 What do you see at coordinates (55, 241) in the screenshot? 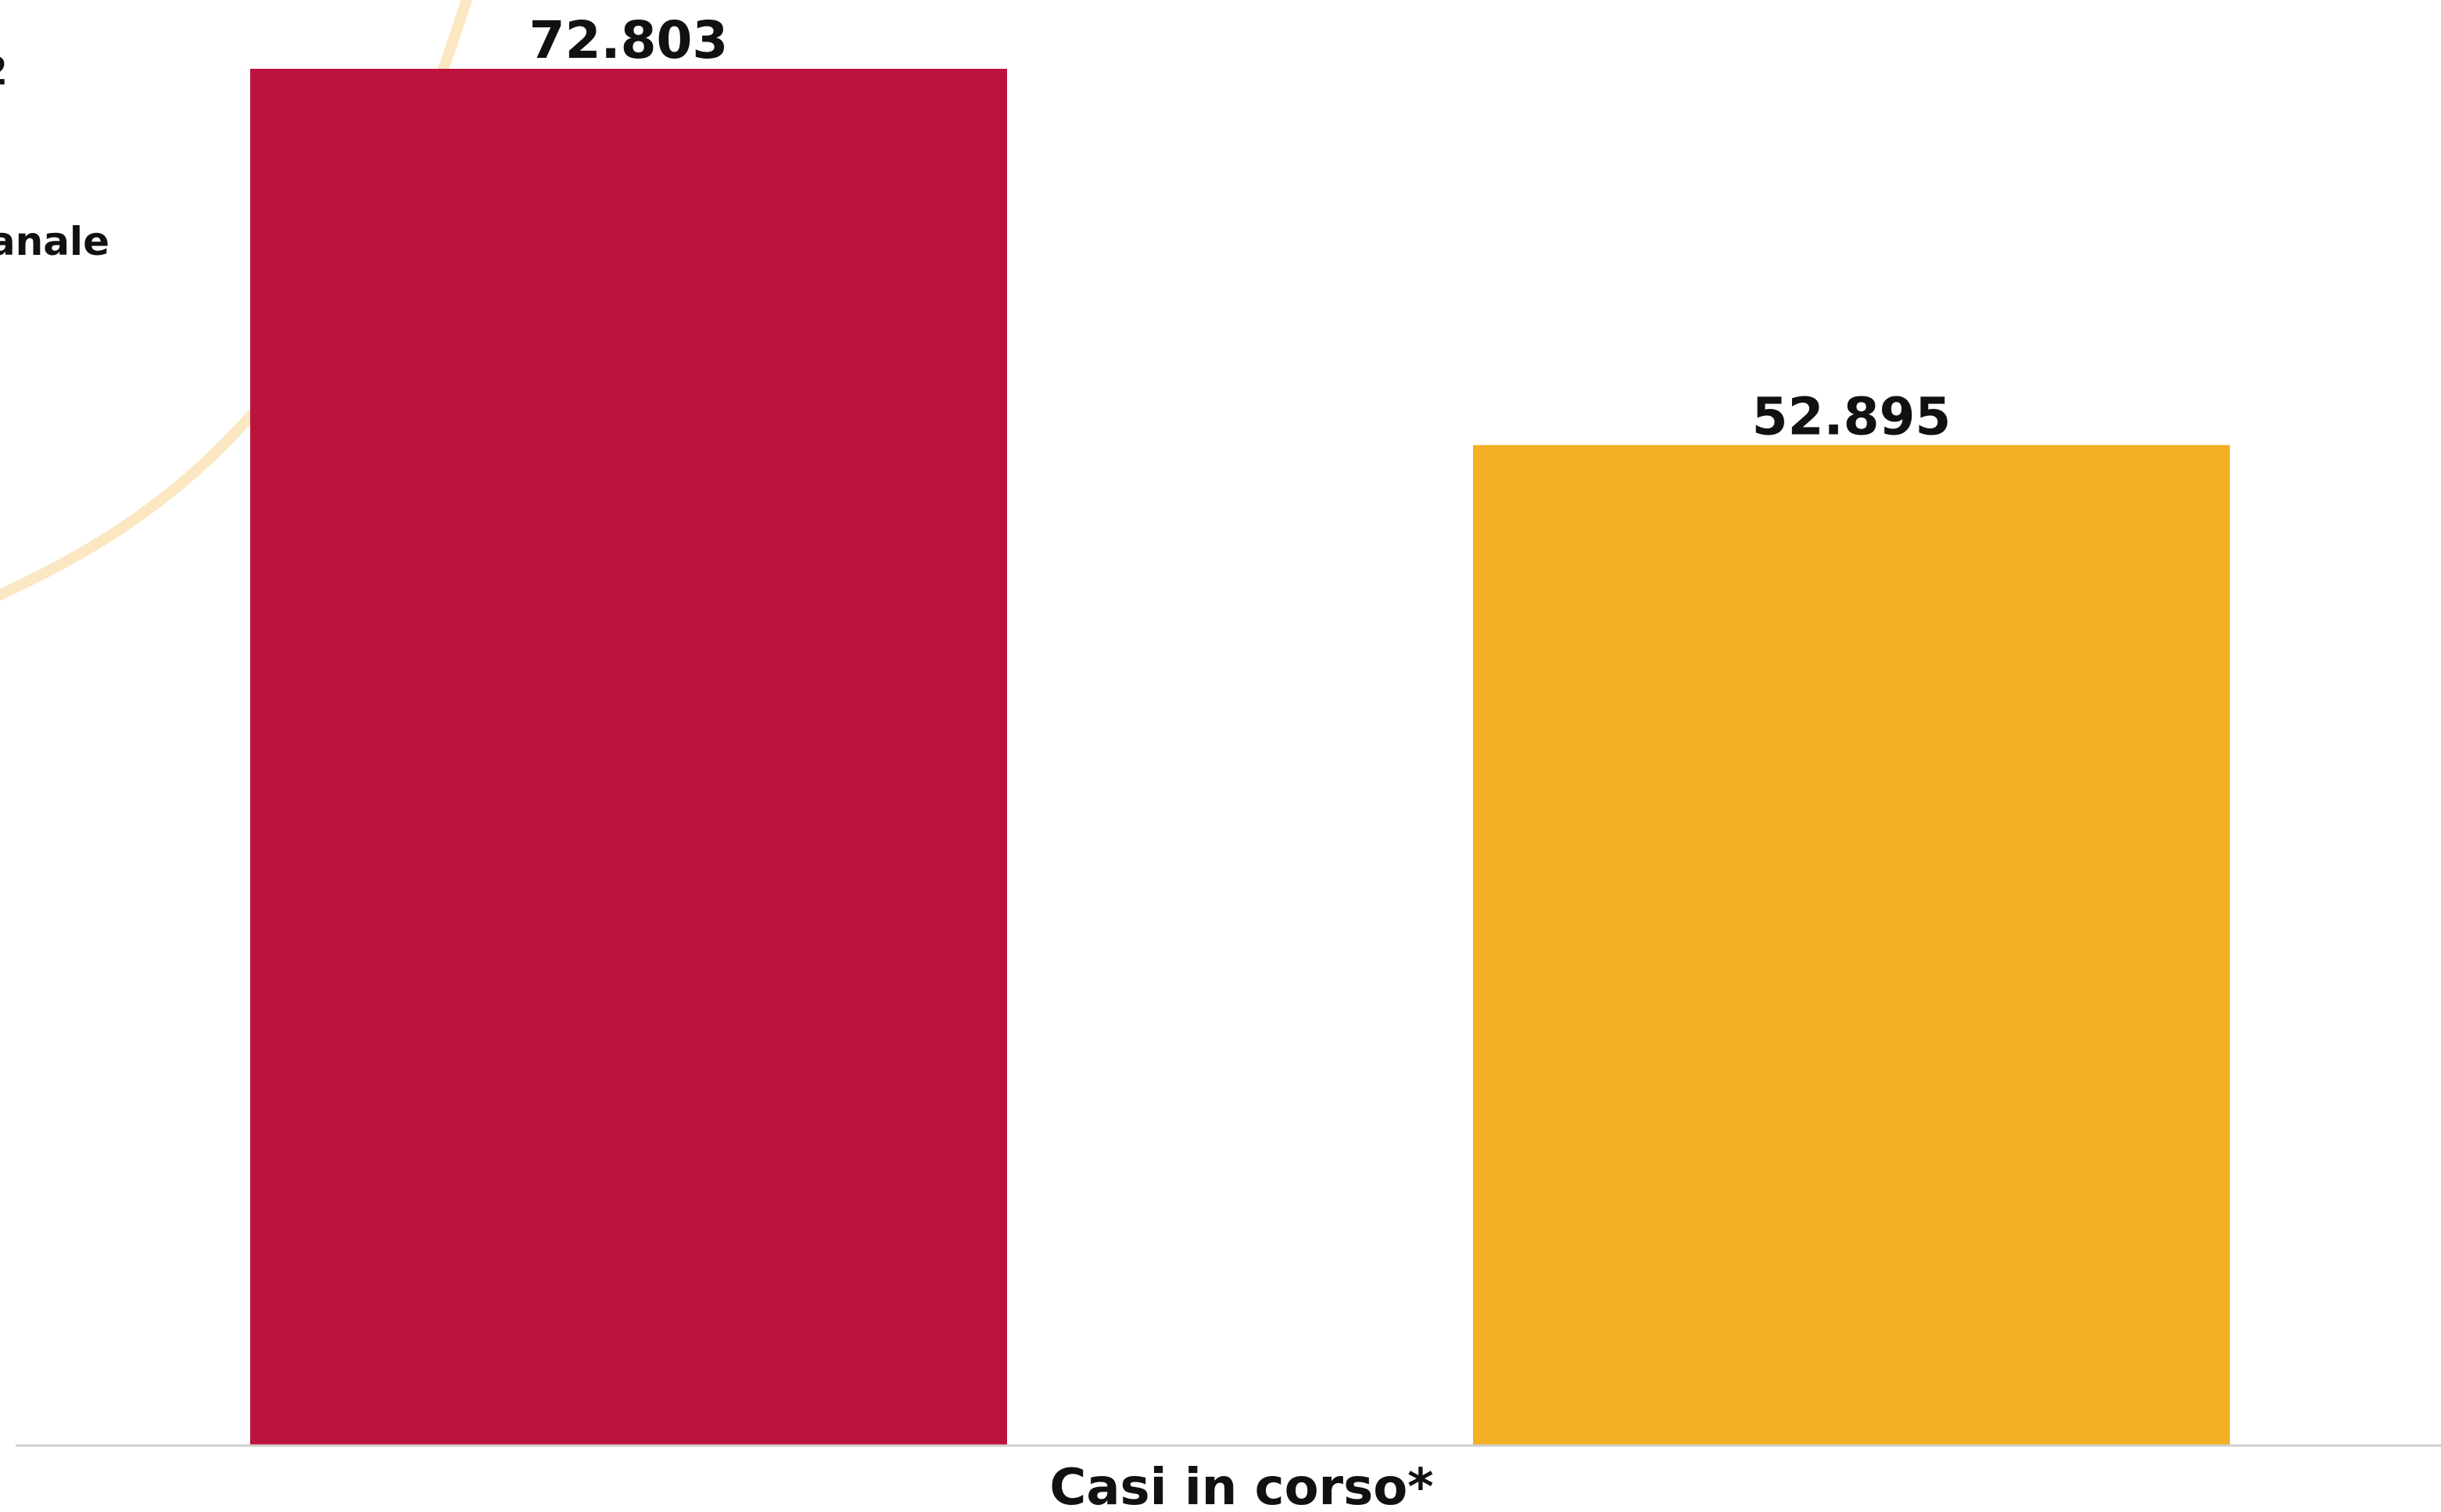
I see `legend-fragment-label: anale` at bounding box center [55, 241].